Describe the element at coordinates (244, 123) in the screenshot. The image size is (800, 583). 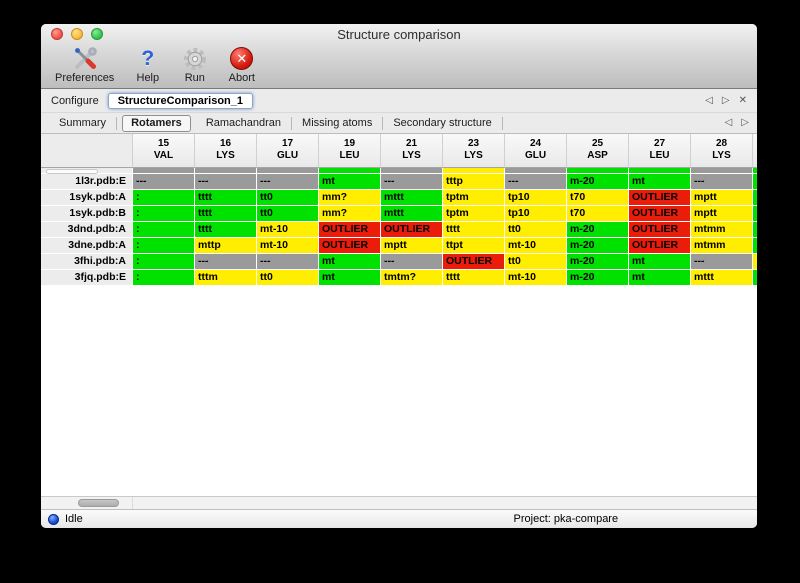
I see `tab-ramachandran: Ramachandran` at that location.